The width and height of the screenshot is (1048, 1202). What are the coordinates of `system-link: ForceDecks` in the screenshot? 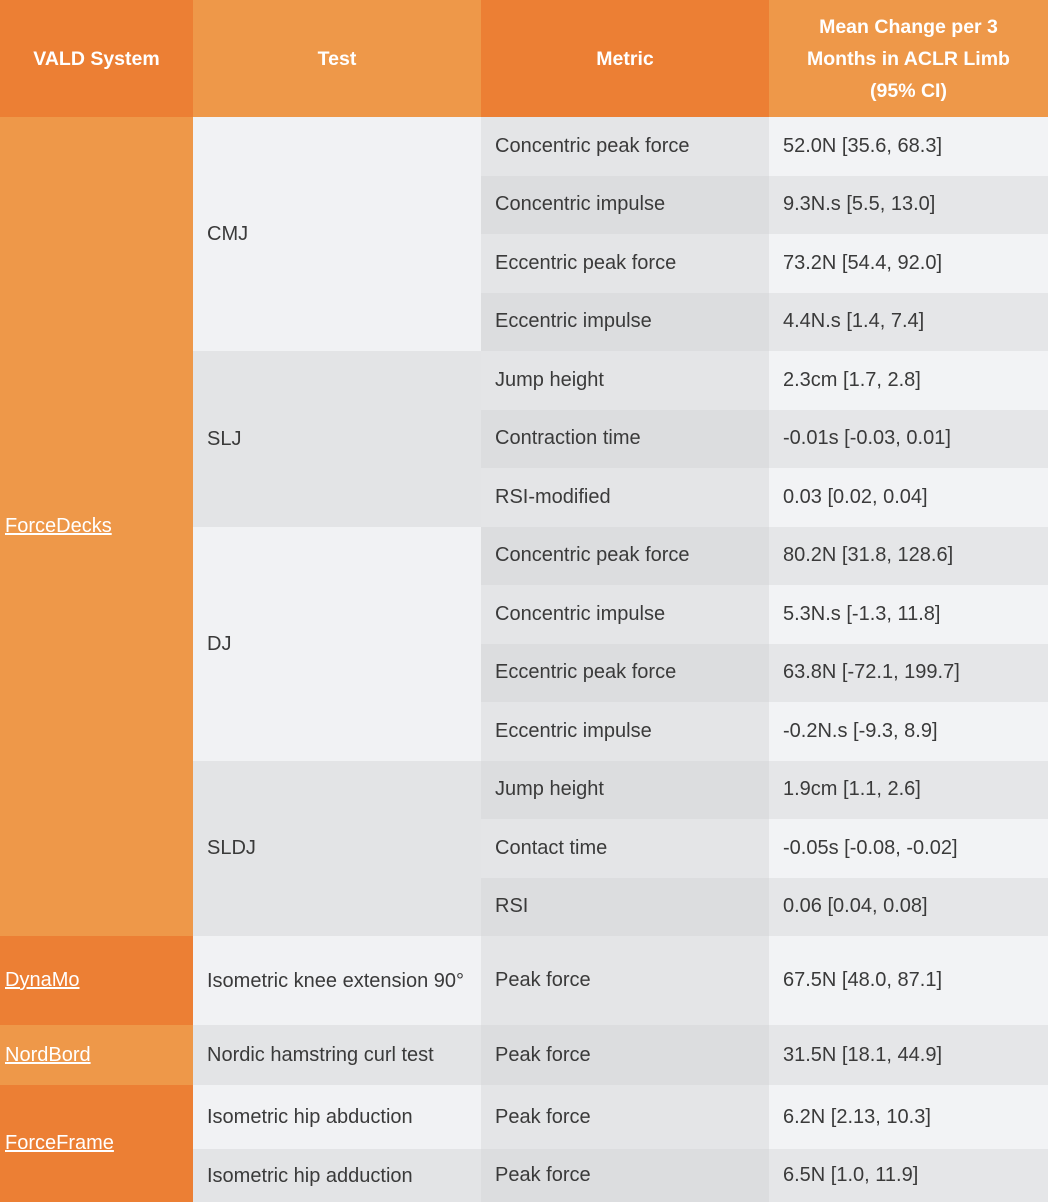 It's located at (58, 526).